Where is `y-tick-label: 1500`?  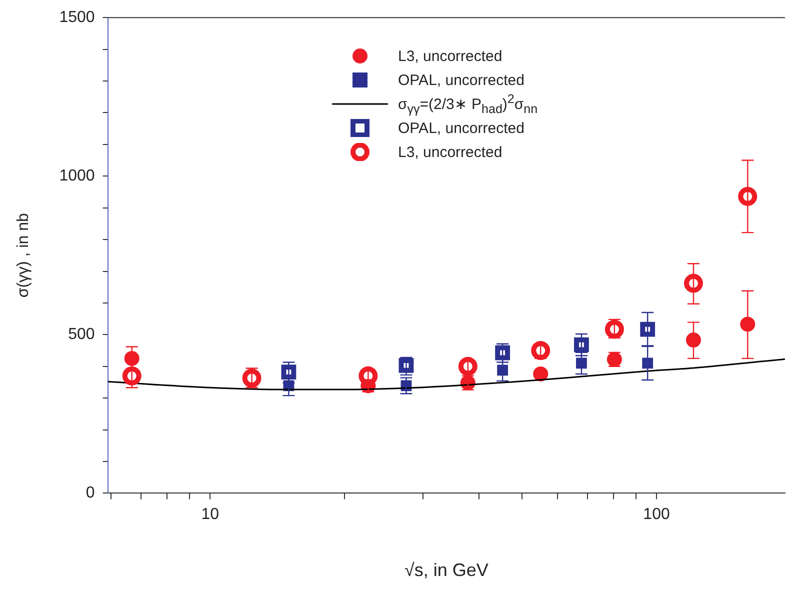
y-tick-label: 1500 is located at coordinates (77, 17).